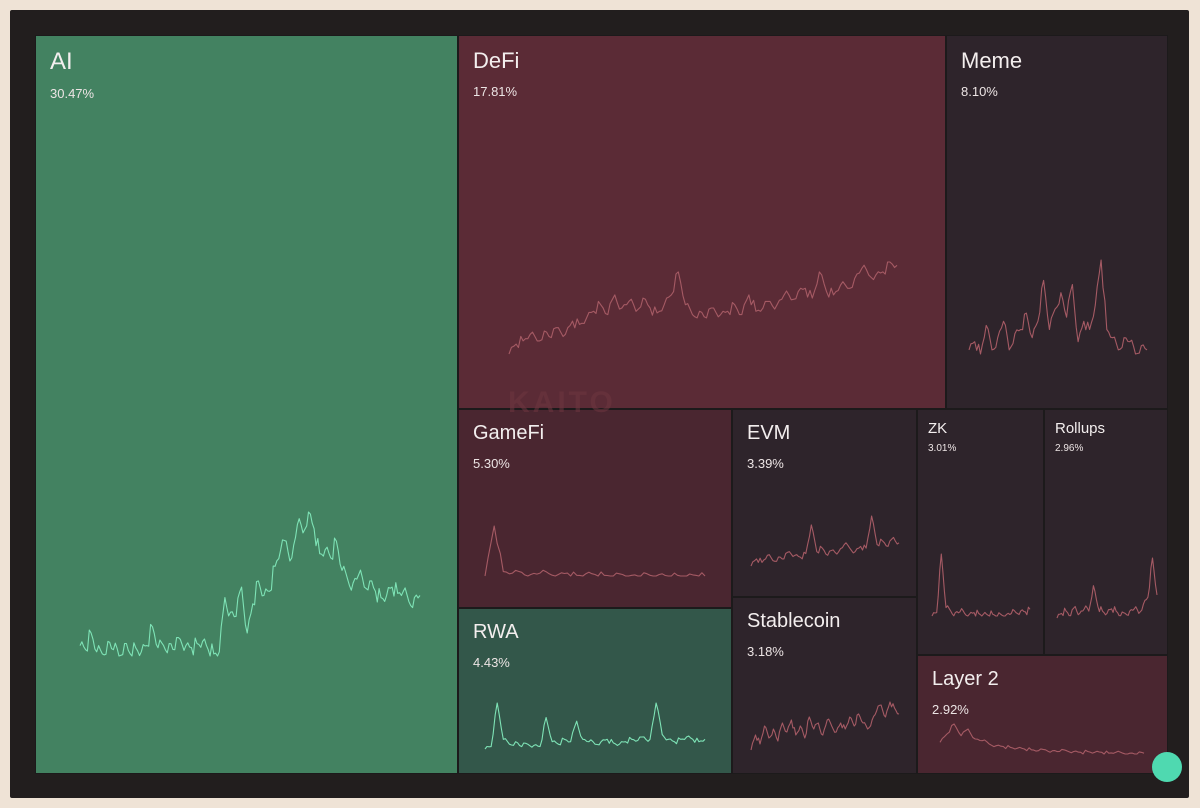  I want to click on tile-share-defi: 17.81%, so click(495, 91).